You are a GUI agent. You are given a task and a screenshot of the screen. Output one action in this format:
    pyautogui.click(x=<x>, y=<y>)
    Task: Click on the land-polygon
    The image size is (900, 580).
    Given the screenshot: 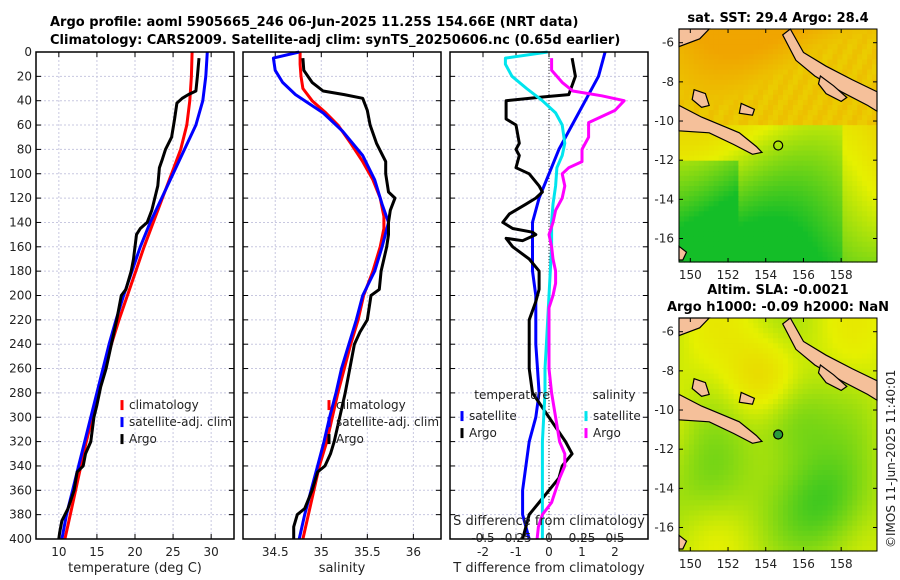 What is the action you would take?
    pyautogui.click(x=829, y=70)
    